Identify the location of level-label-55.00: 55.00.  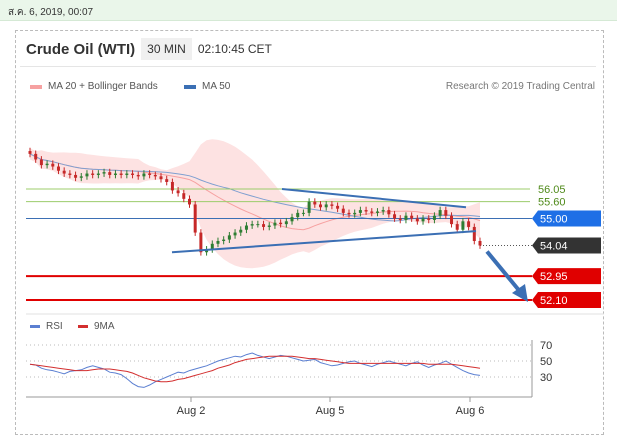
(554, 220).